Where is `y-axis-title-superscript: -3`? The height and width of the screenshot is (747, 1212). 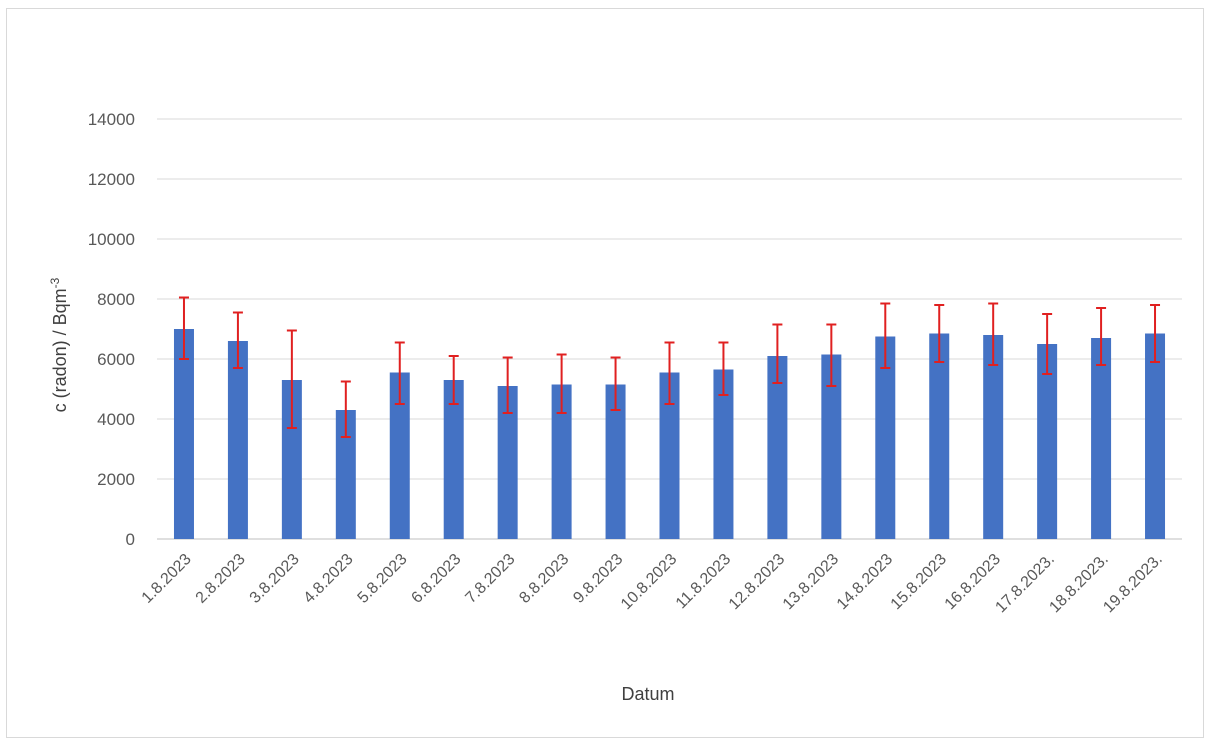
y-axis-title-superscript: -3 is located at coordinates (55, 282).